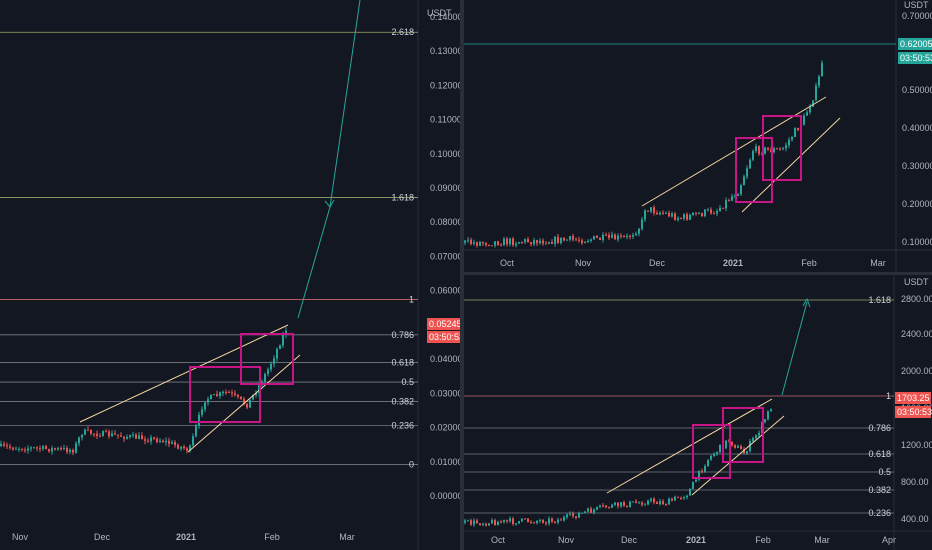 The width and height of the screenshot is (932, 550). What do you see at coordinates (794, 348) in the screenshot?
I see `projection-path` at bounding box center [794, 348].